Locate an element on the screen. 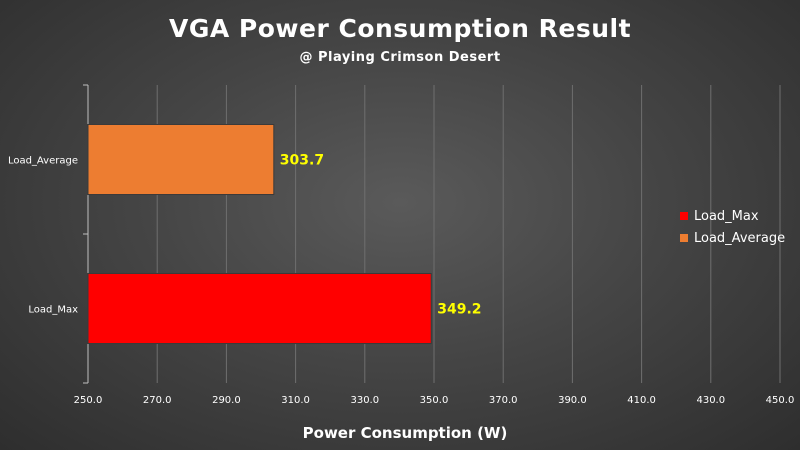 This screenshot has width=800, height=450. chart-subtitle: @ Playing Crimson Desert is located at coordinates (400, 57).